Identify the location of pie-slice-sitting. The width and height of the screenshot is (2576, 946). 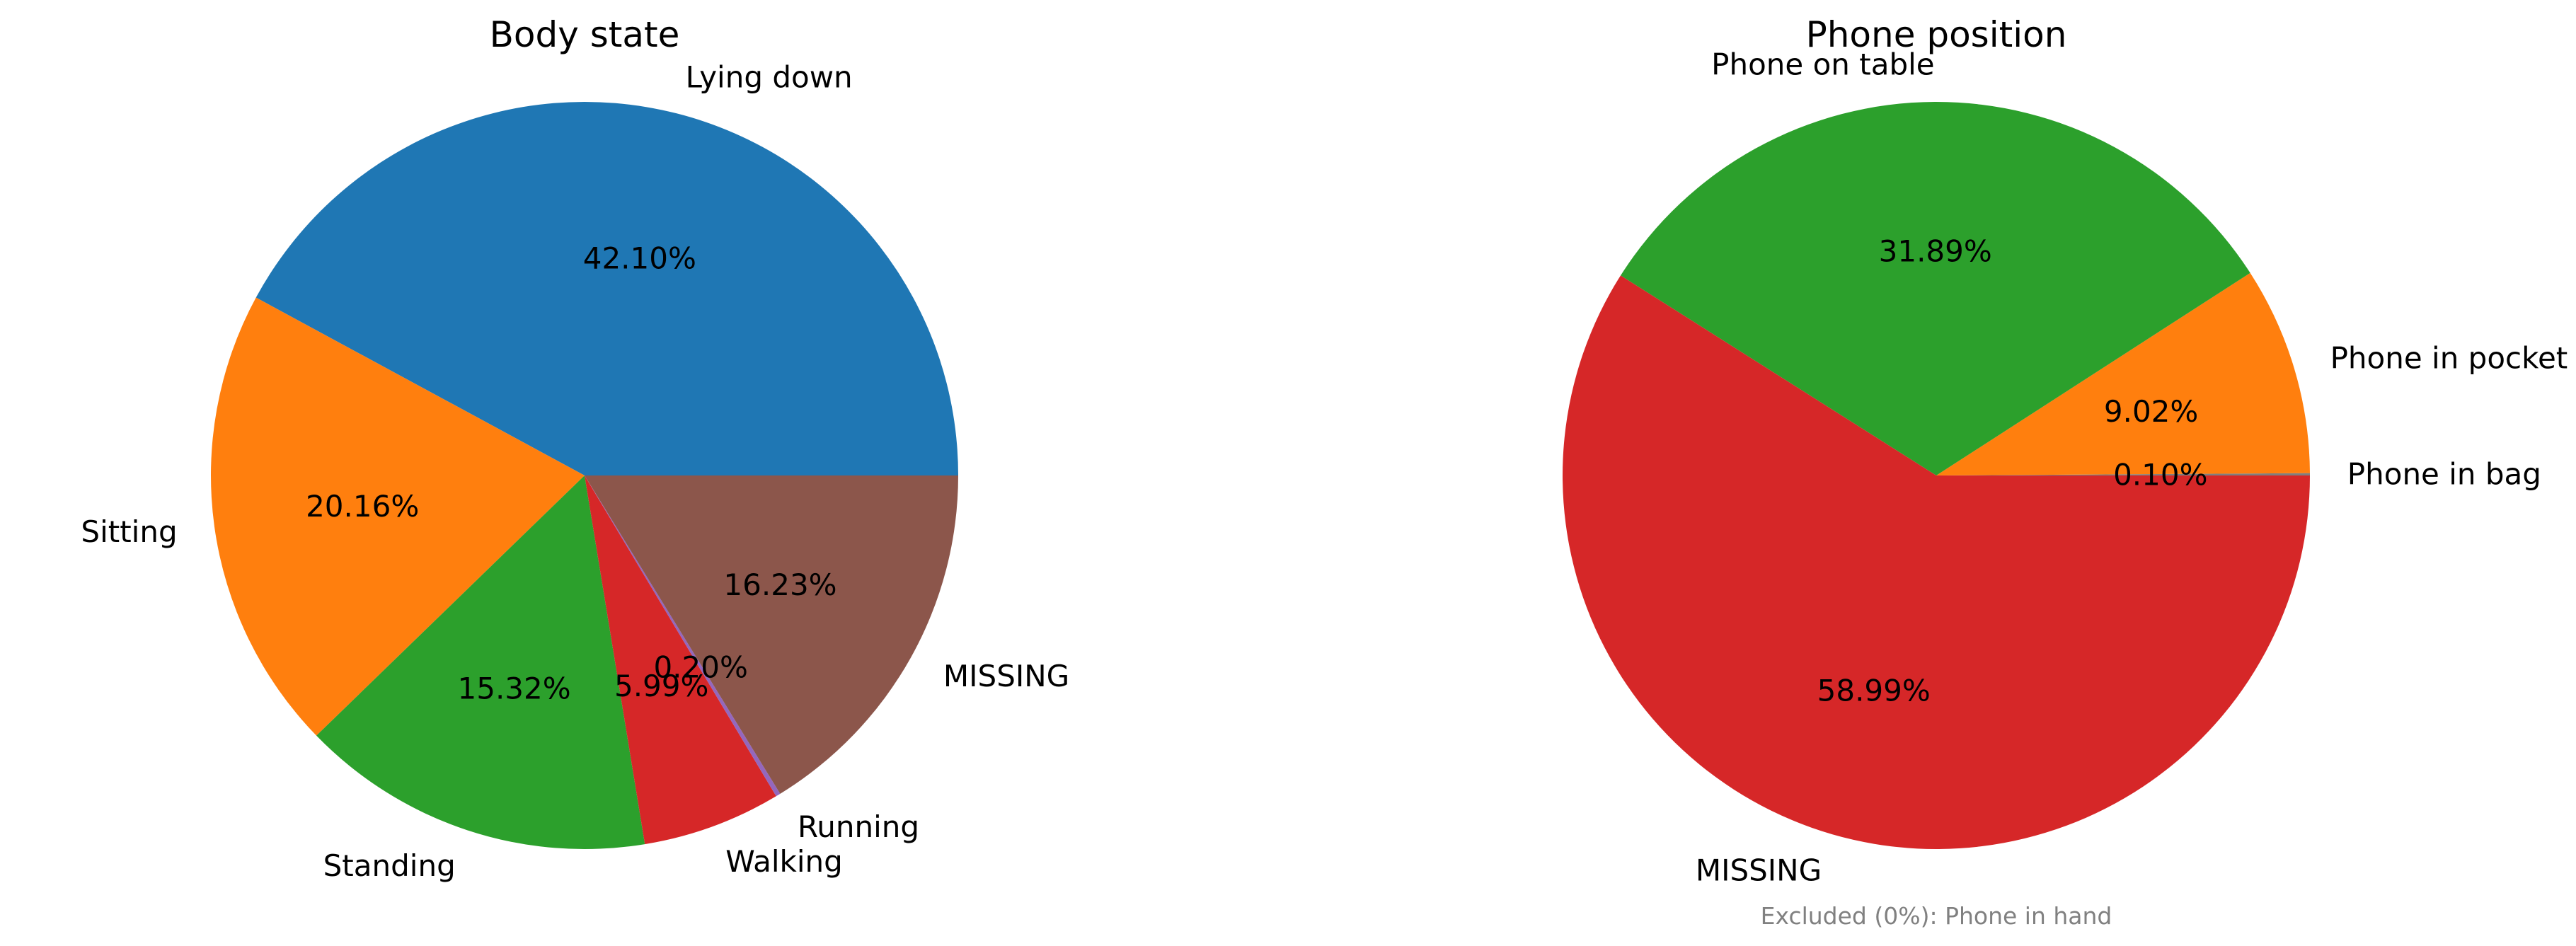
(397, 516).